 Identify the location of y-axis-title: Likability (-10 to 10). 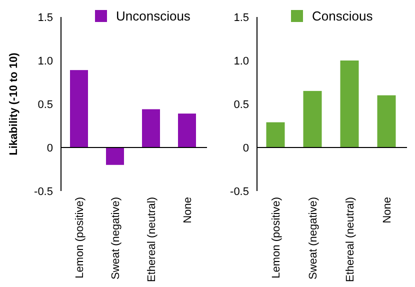
(14, 104).